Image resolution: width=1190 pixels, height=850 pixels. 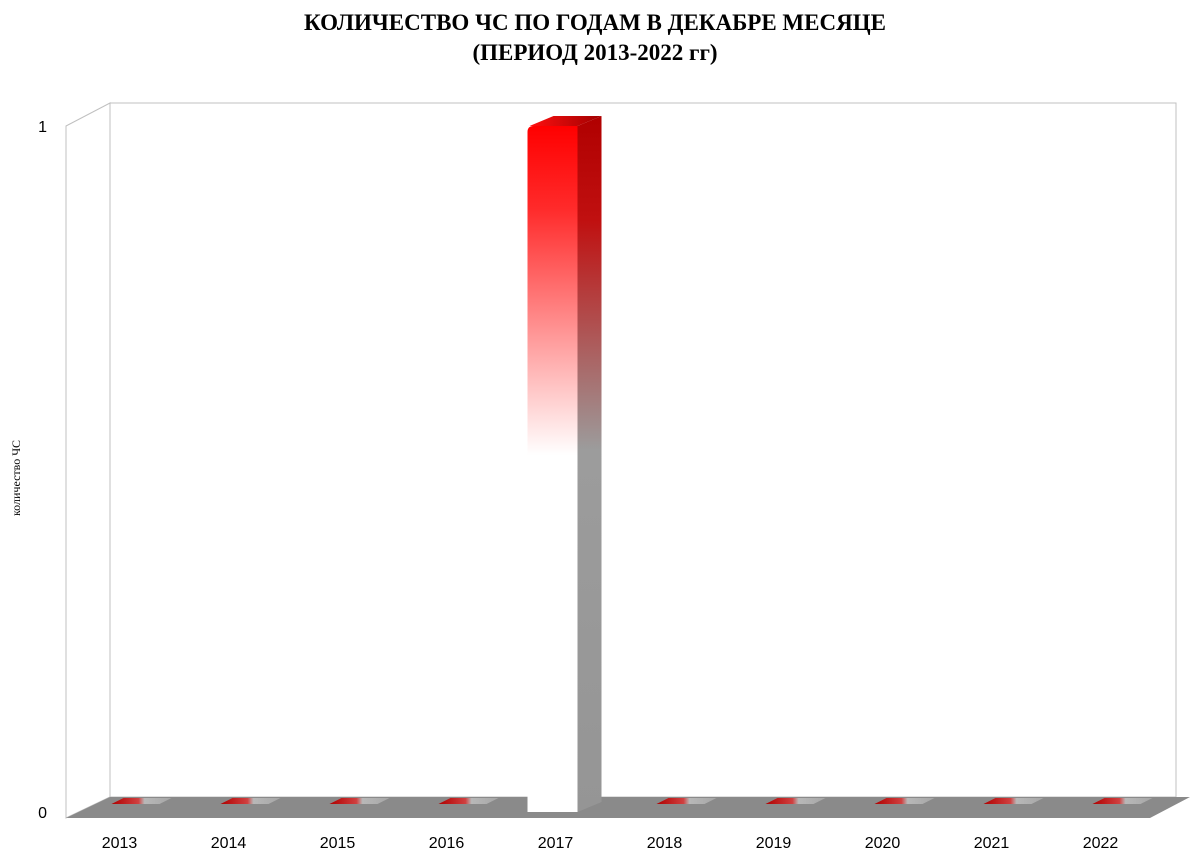 I want to click on bar-zero-2019, so click(x=795, y=801).